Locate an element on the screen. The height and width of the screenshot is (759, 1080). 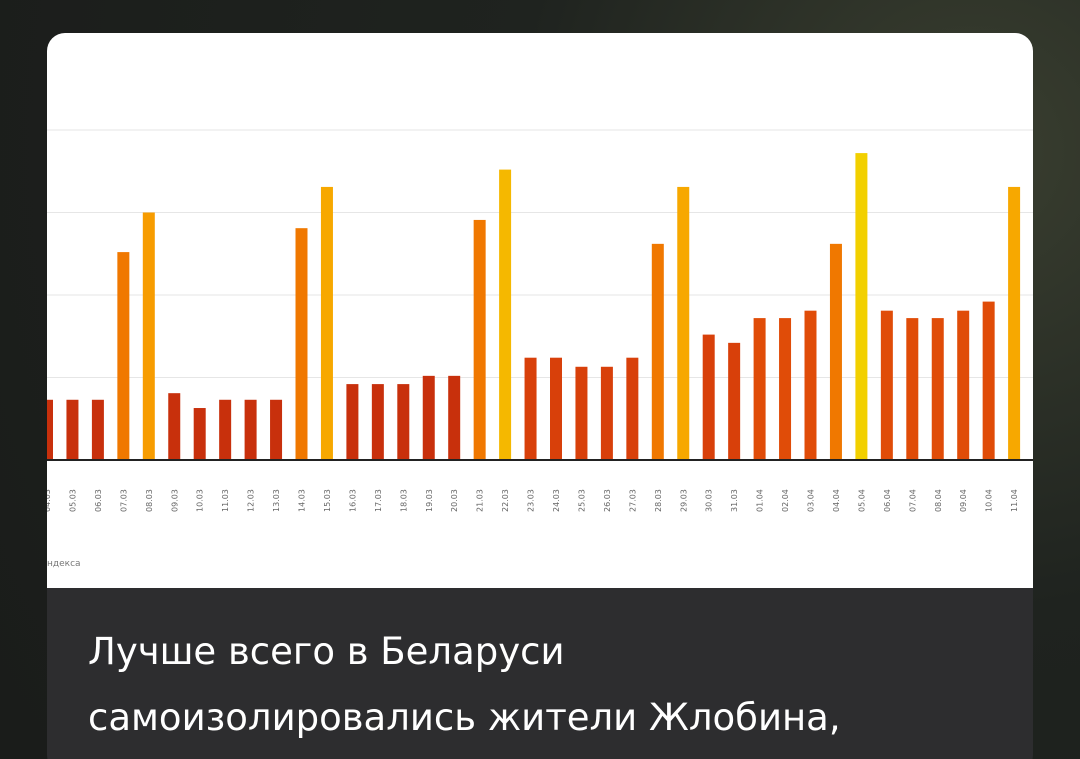
x-tick-label: 04.03 is located at coordinates (49, 500).